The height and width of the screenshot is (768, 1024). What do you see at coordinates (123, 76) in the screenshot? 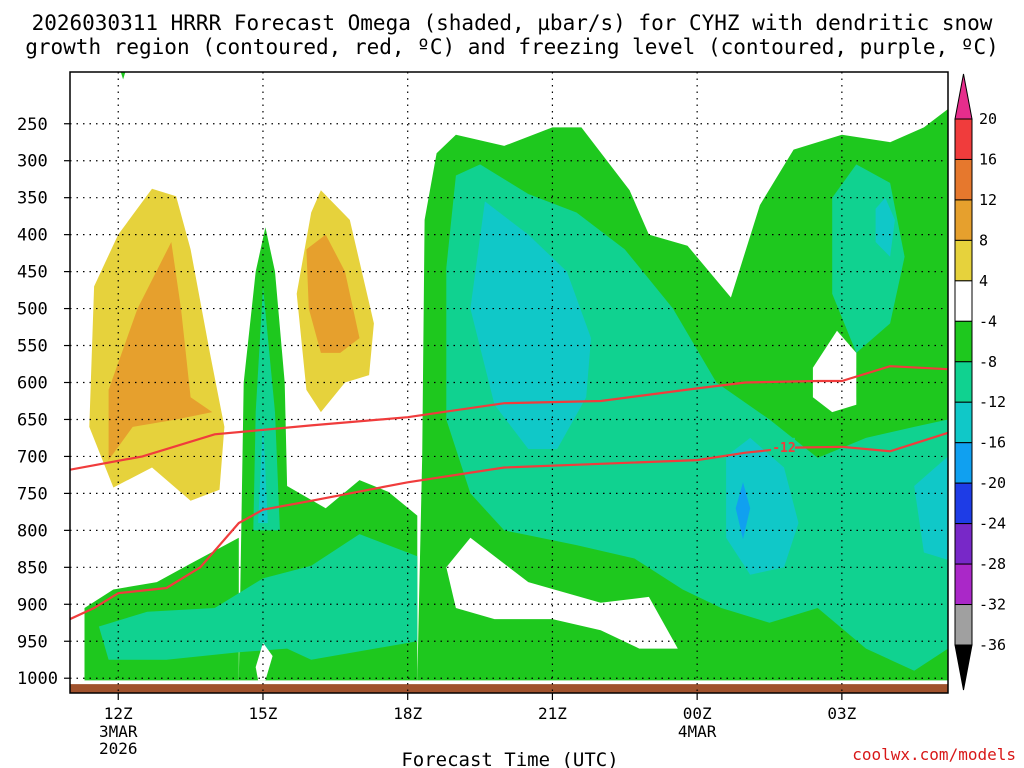
I see `omega-region-green-blob-top` at bounding box center [123, 76].